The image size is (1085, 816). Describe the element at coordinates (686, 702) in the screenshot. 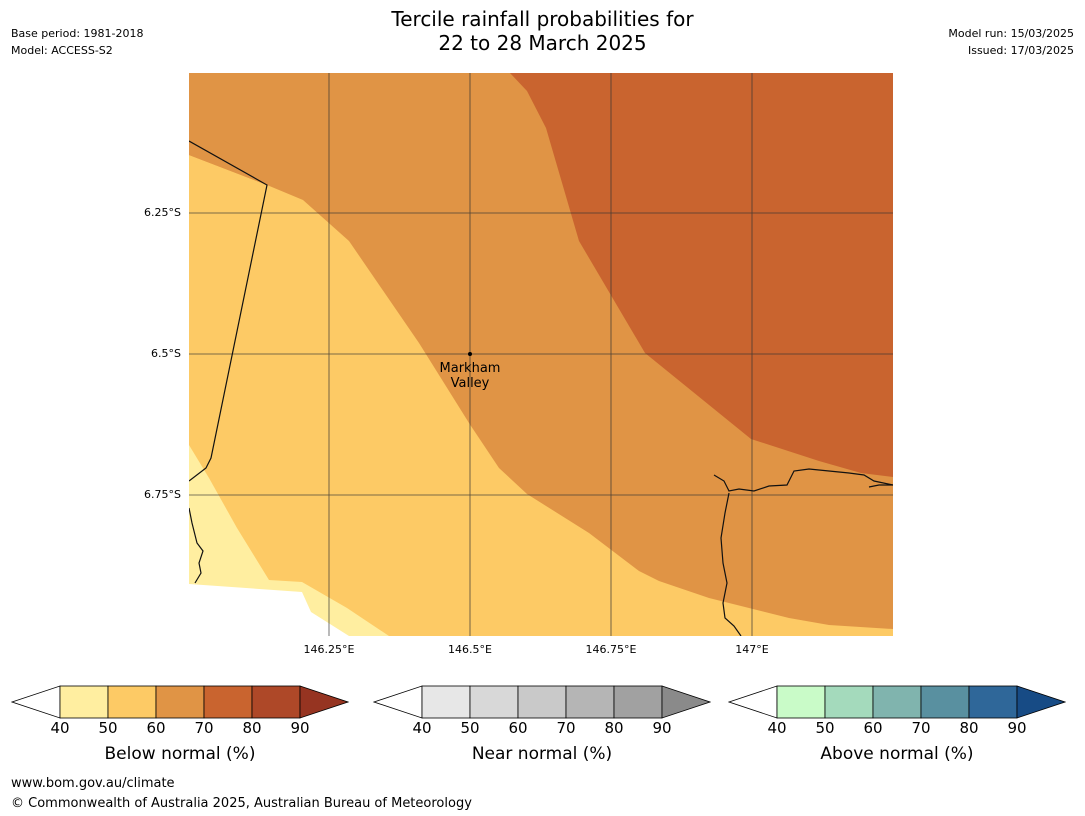

I see `near-normal-extend-high` at that location.